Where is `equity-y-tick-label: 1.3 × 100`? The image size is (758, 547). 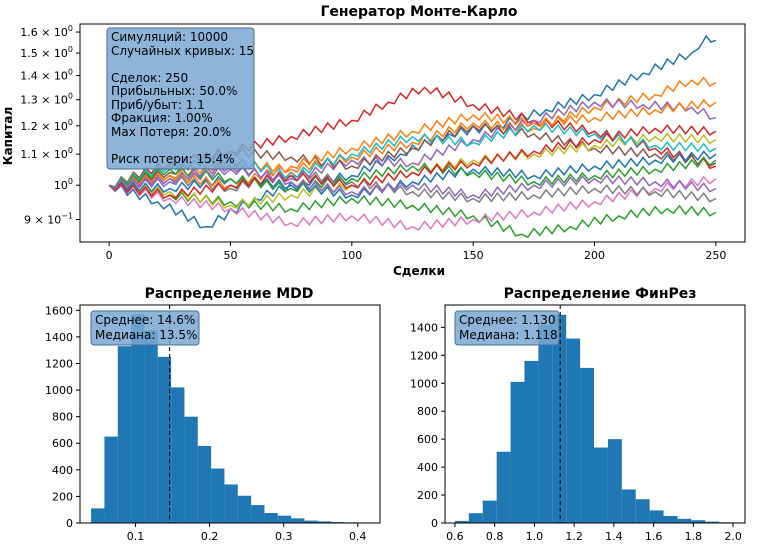 equity-y-tick-label: 1.3 × 100 is located at coordinates (46, 99).